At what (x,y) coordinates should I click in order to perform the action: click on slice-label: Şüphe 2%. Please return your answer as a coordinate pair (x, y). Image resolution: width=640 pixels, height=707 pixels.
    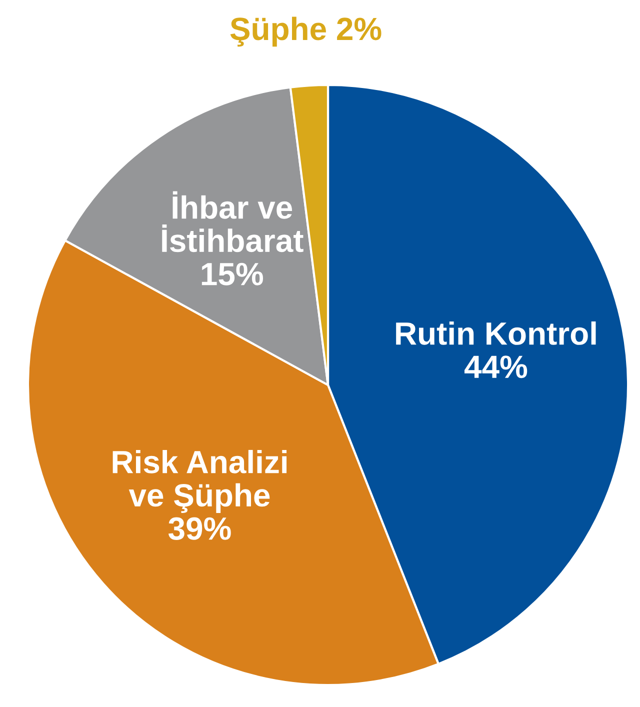
    Looking at the image, I should click on (306, 31).